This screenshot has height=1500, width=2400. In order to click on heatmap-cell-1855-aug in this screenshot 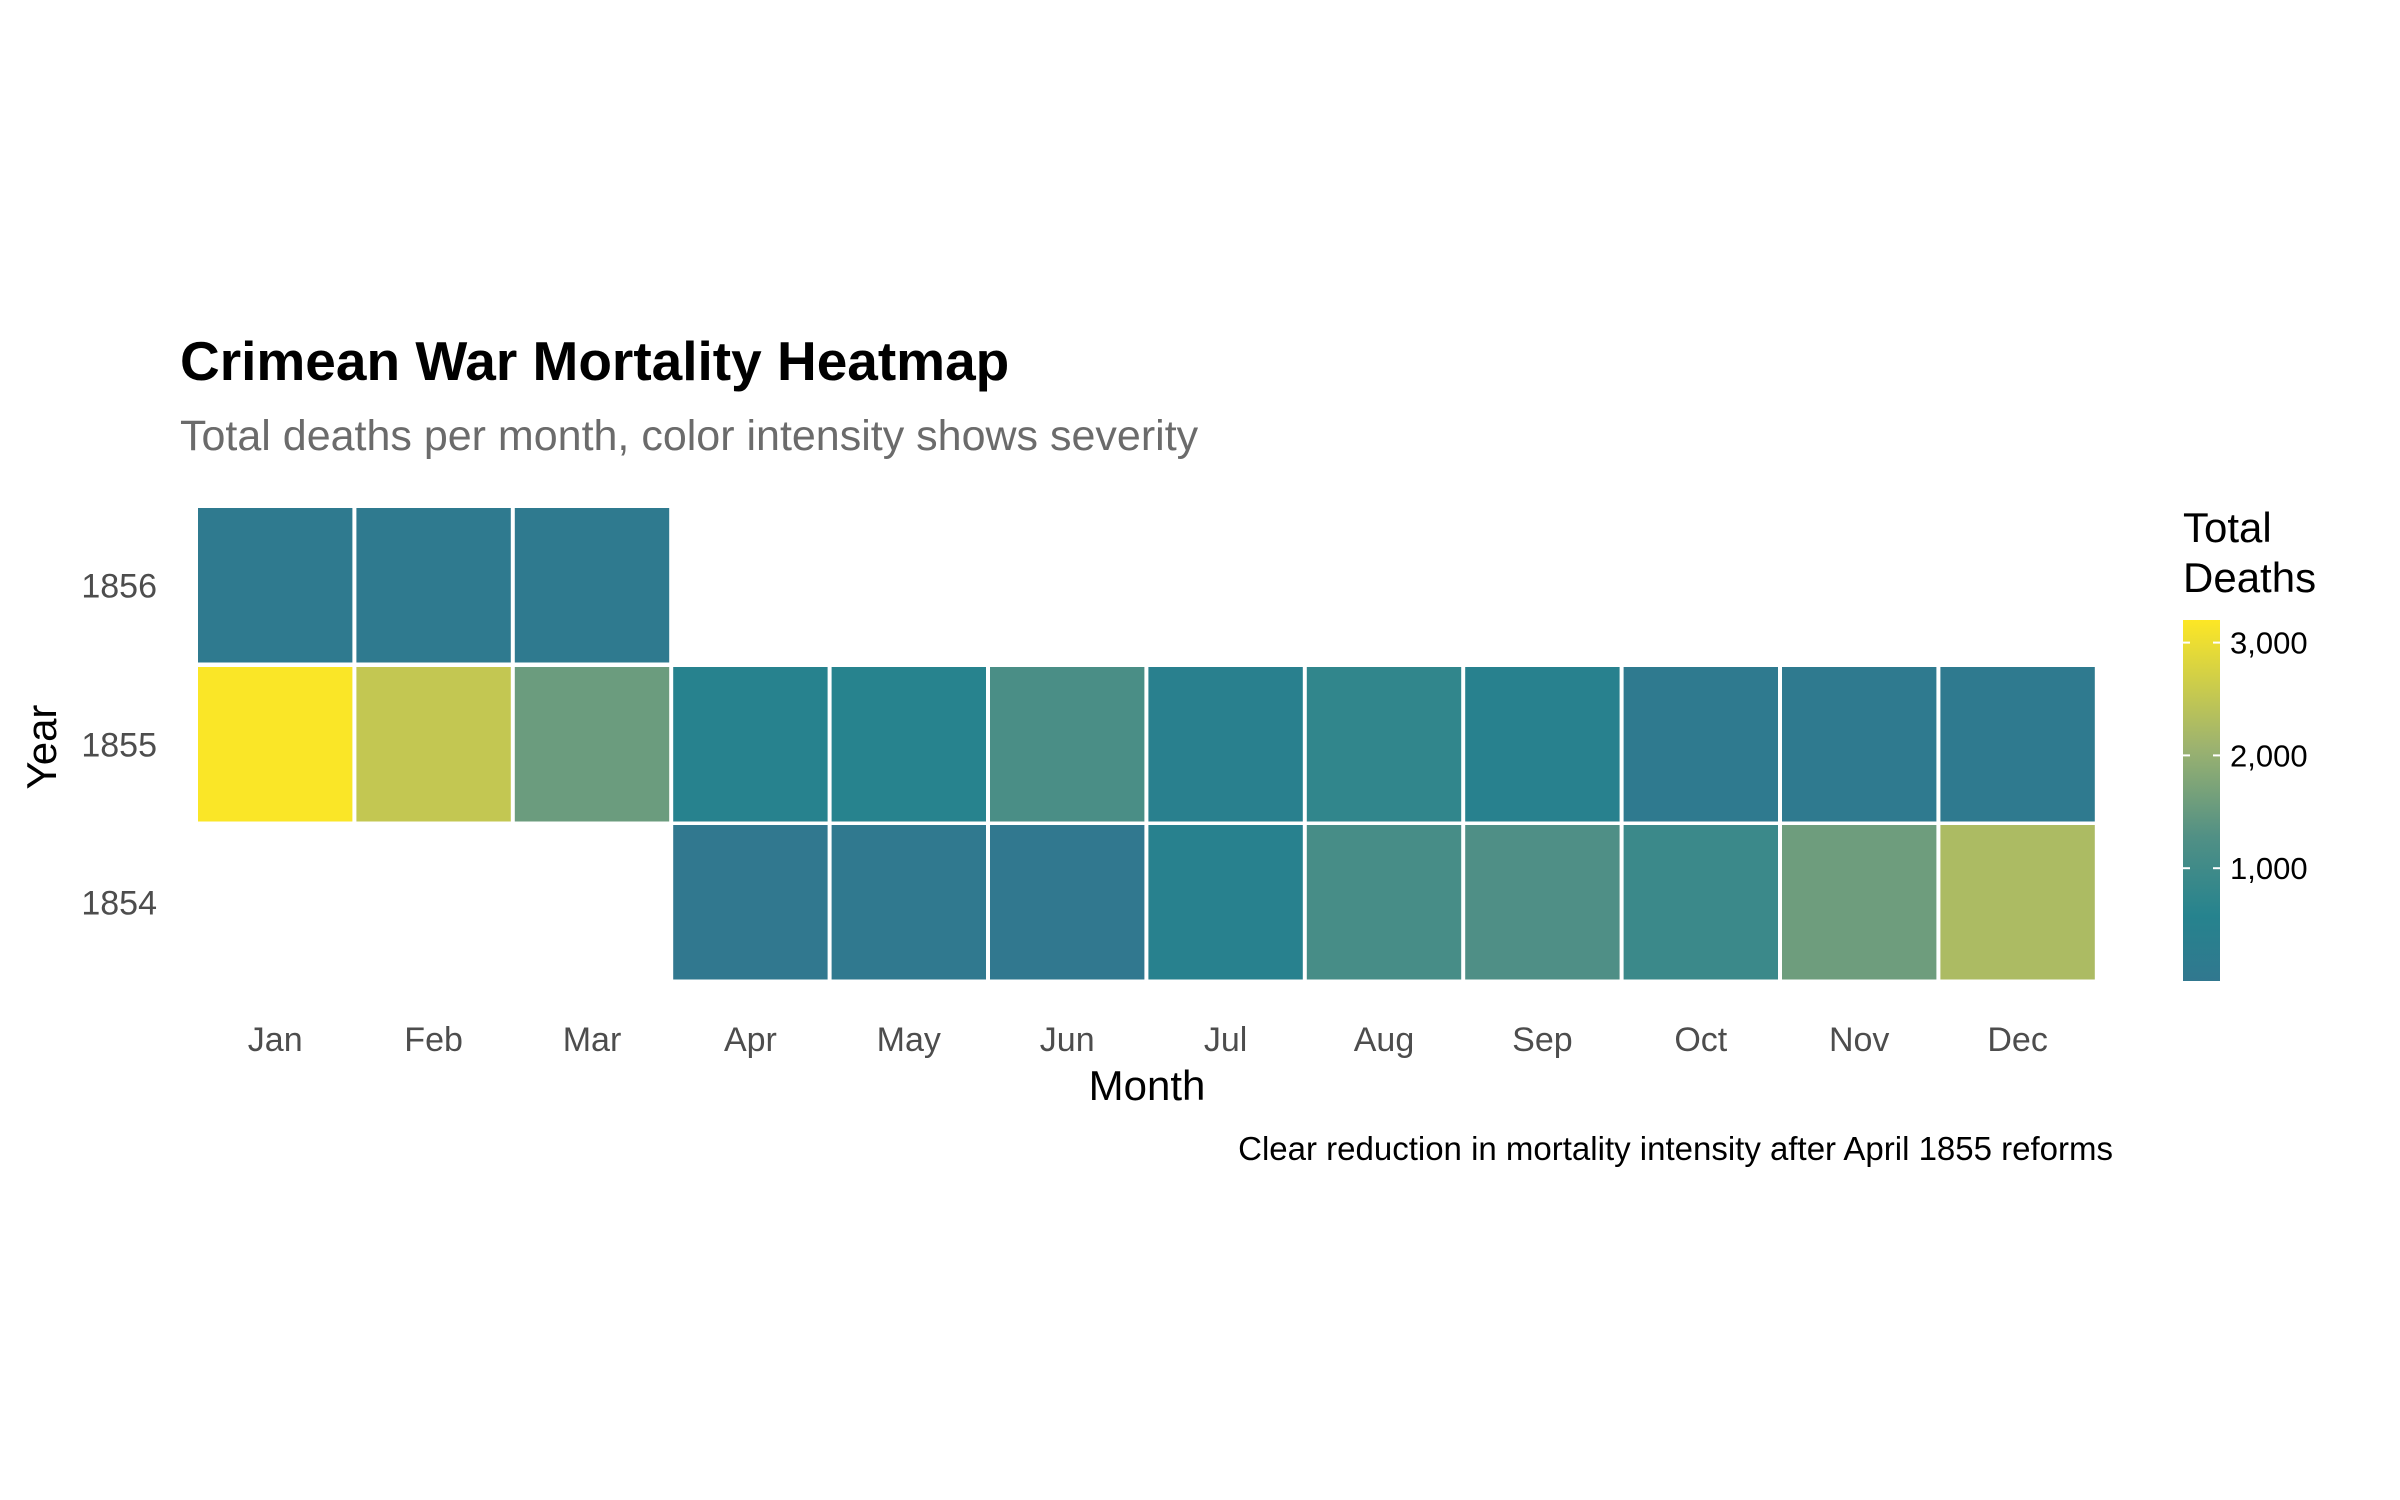, I will do `click(1384, 744)`.